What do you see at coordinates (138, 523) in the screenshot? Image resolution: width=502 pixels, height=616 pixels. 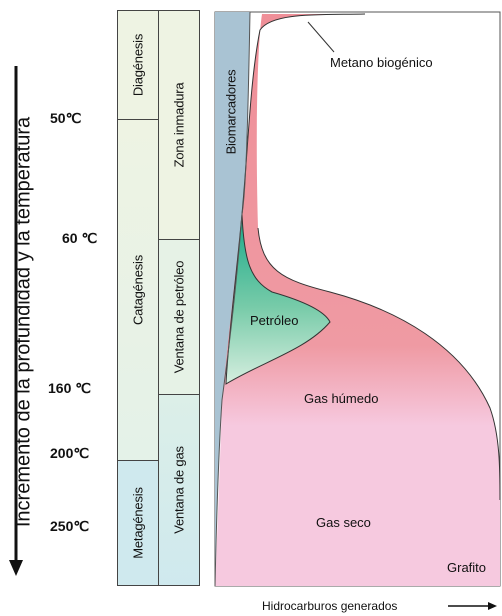 I see `stage-metagenesis: Metagénesis` at bounding box center [138, 523].